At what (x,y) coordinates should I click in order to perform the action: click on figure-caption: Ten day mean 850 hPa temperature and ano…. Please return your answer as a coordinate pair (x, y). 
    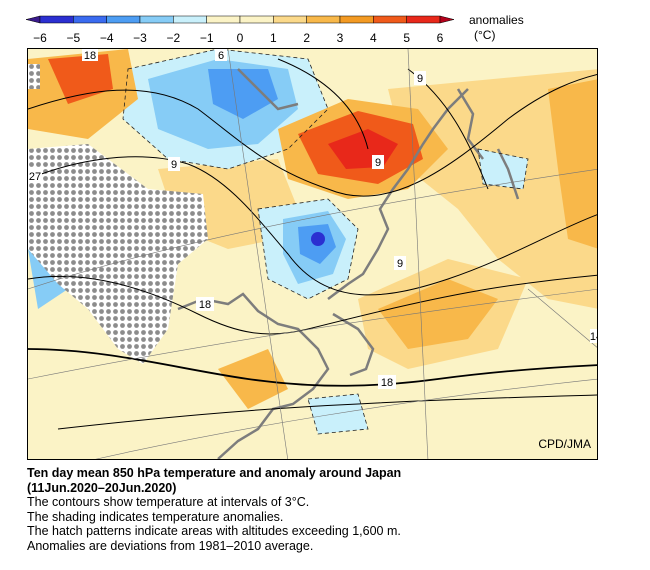
    Looking at the image, I should click on (327, 509).